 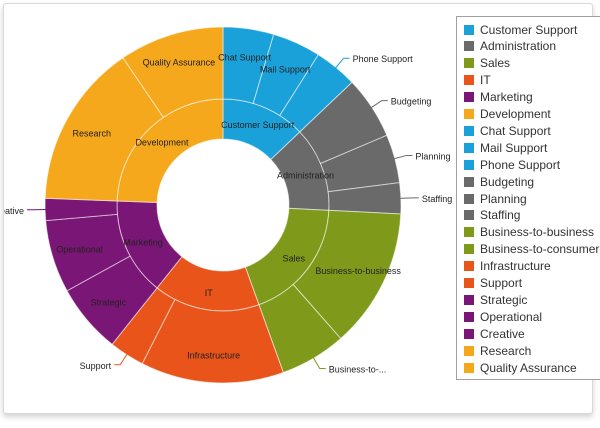 I want to click on legend-label: Strategic, so click(x=504, y=299).